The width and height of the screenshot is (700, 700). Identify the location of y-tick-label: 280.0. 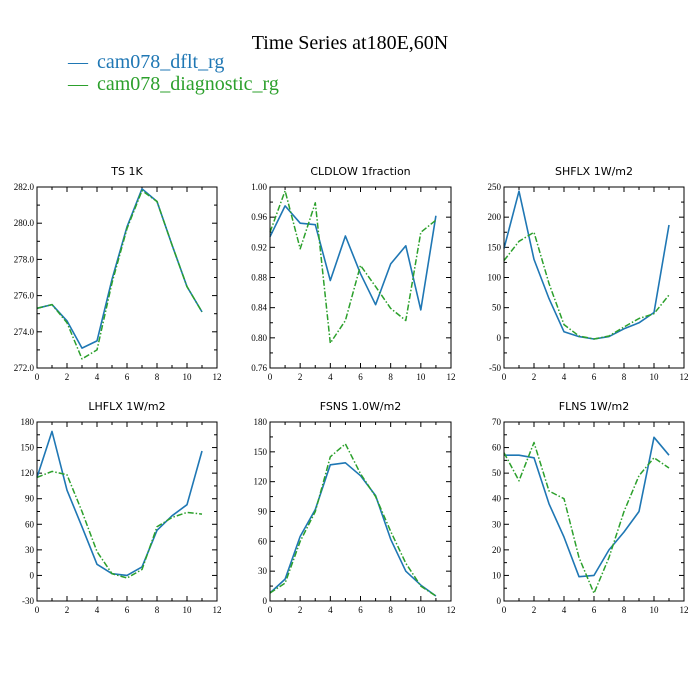
(24, 223).